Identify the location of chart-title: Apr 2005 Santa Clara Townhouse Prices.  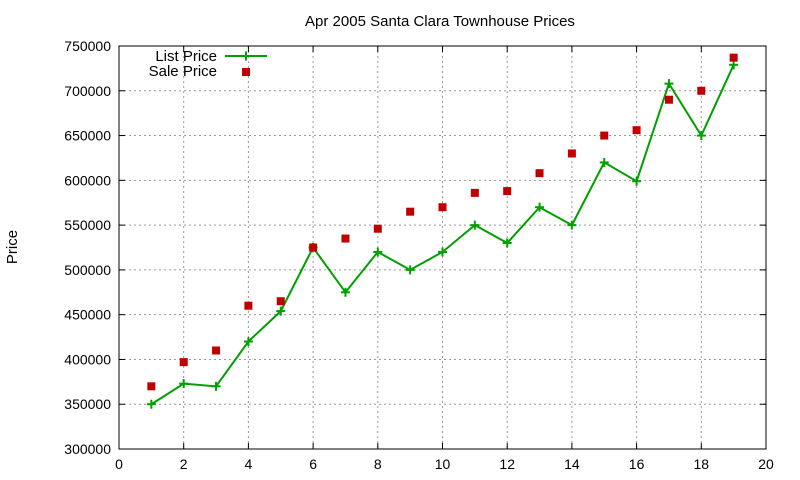
(440, 21).